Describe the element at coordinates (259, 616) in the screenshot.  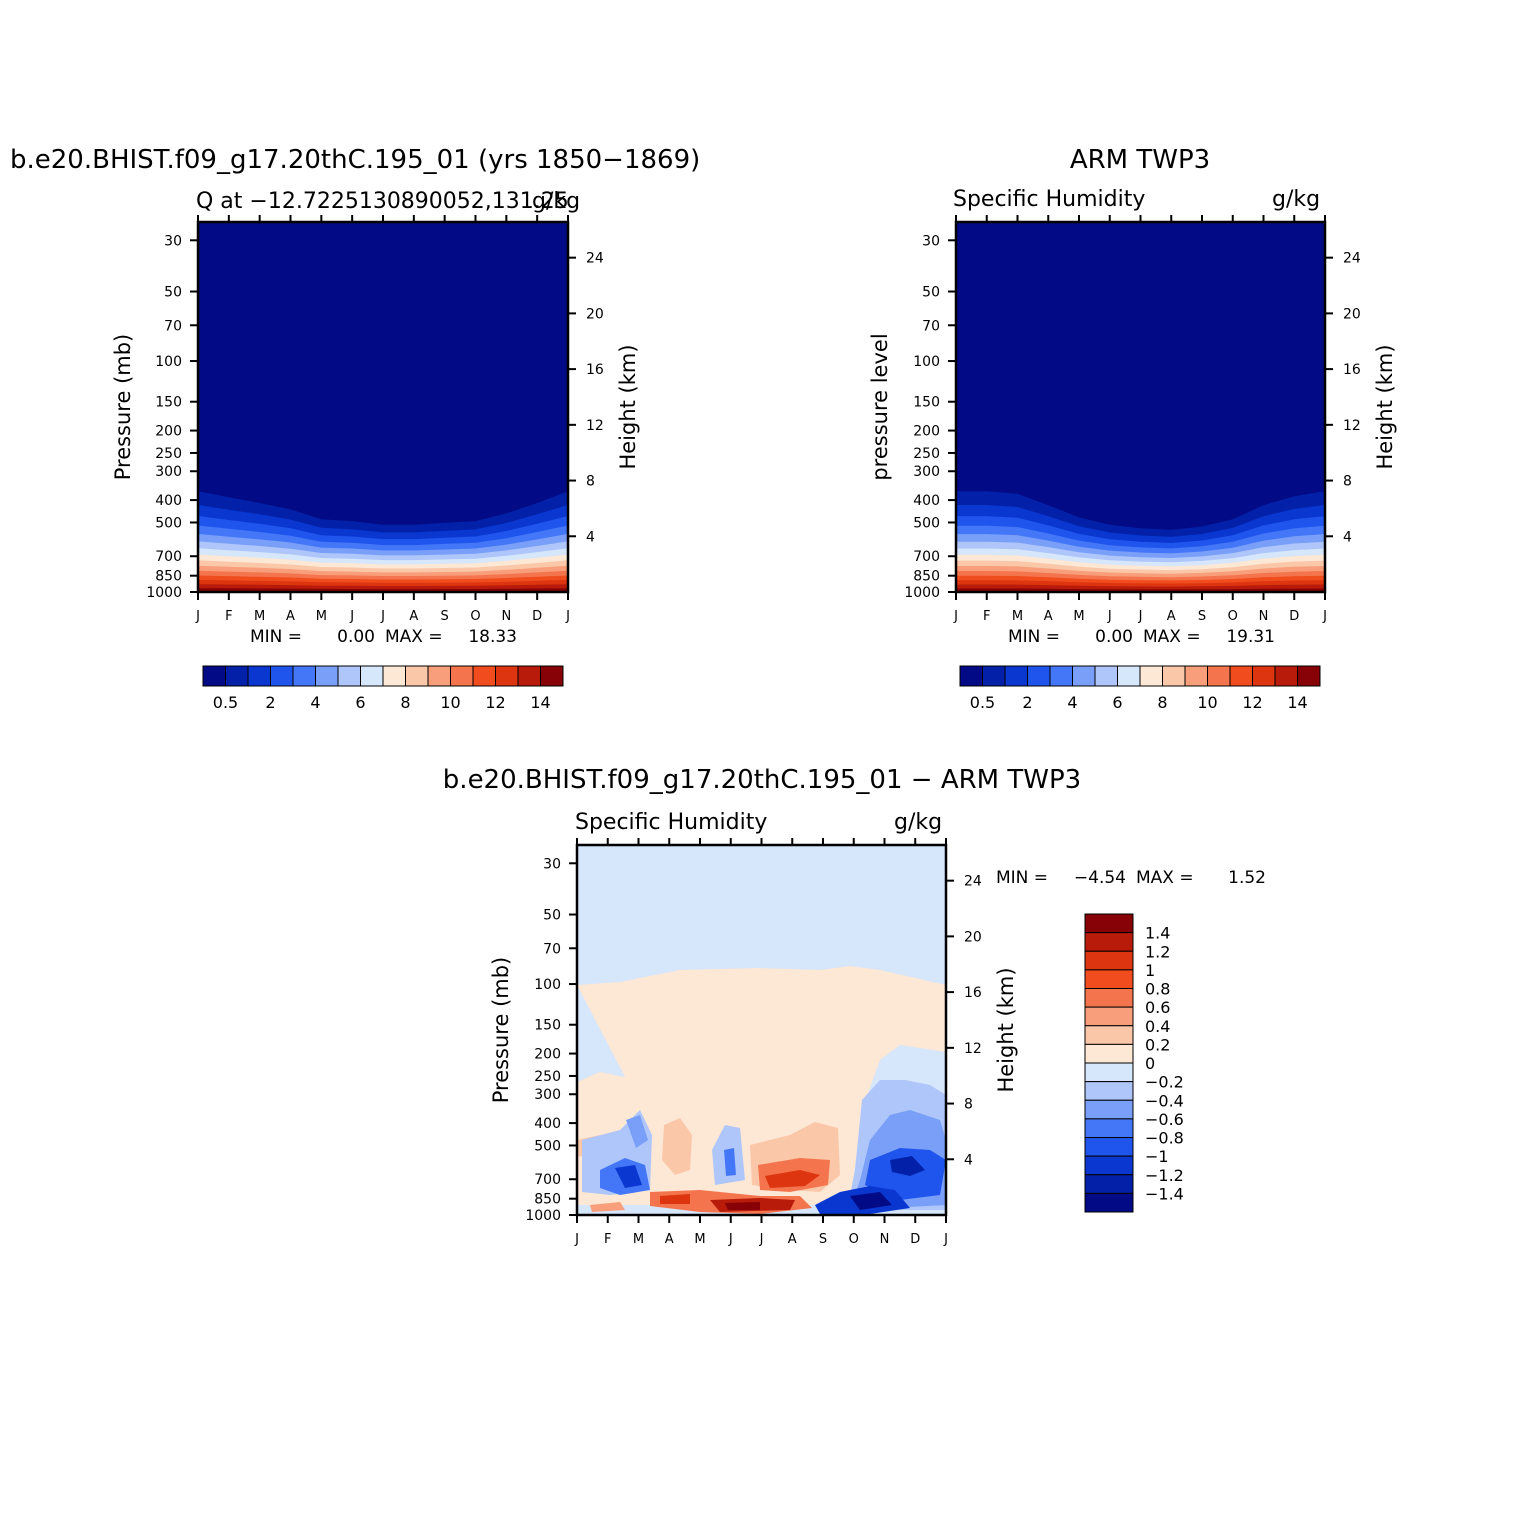
I see `x-tick-label: M` at that location.